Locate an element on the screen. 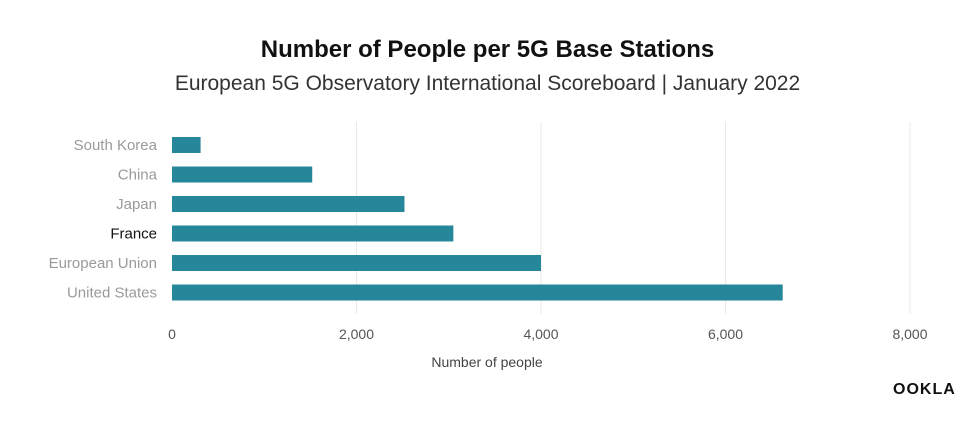 This screenshot has width=975, height=426. bar-china is located at coordinates (242, 174).